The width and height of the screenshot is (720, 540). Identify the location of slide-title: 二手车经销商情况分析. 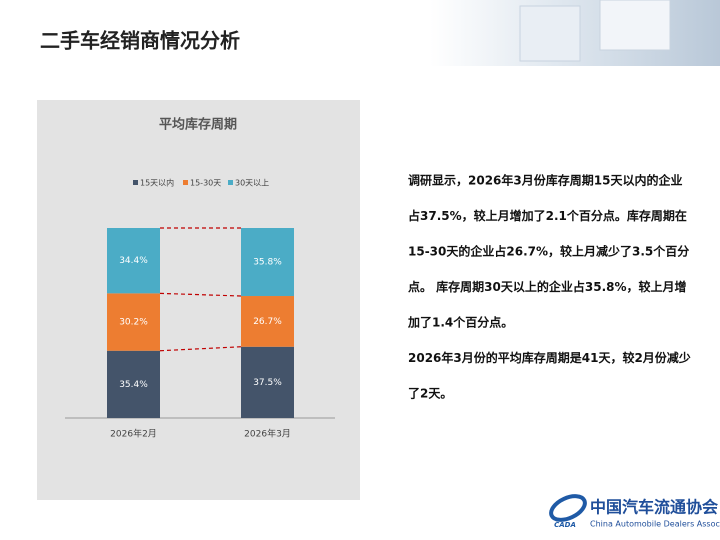
(140, 41).